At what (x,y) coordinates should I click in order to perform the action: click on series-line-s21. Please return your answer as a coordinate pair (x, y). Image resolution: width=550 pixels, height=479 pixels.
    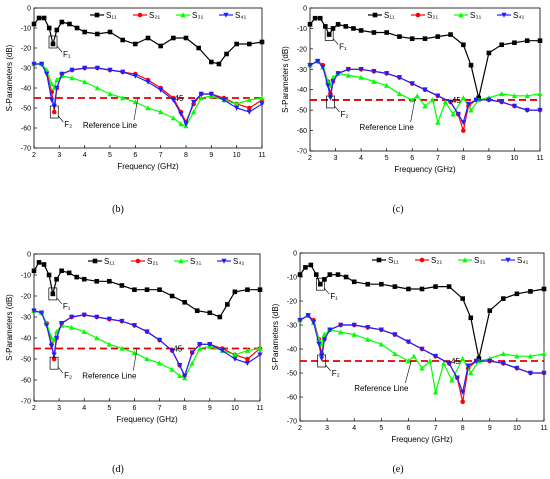
    Looking at the image, I should click on (421, 358).